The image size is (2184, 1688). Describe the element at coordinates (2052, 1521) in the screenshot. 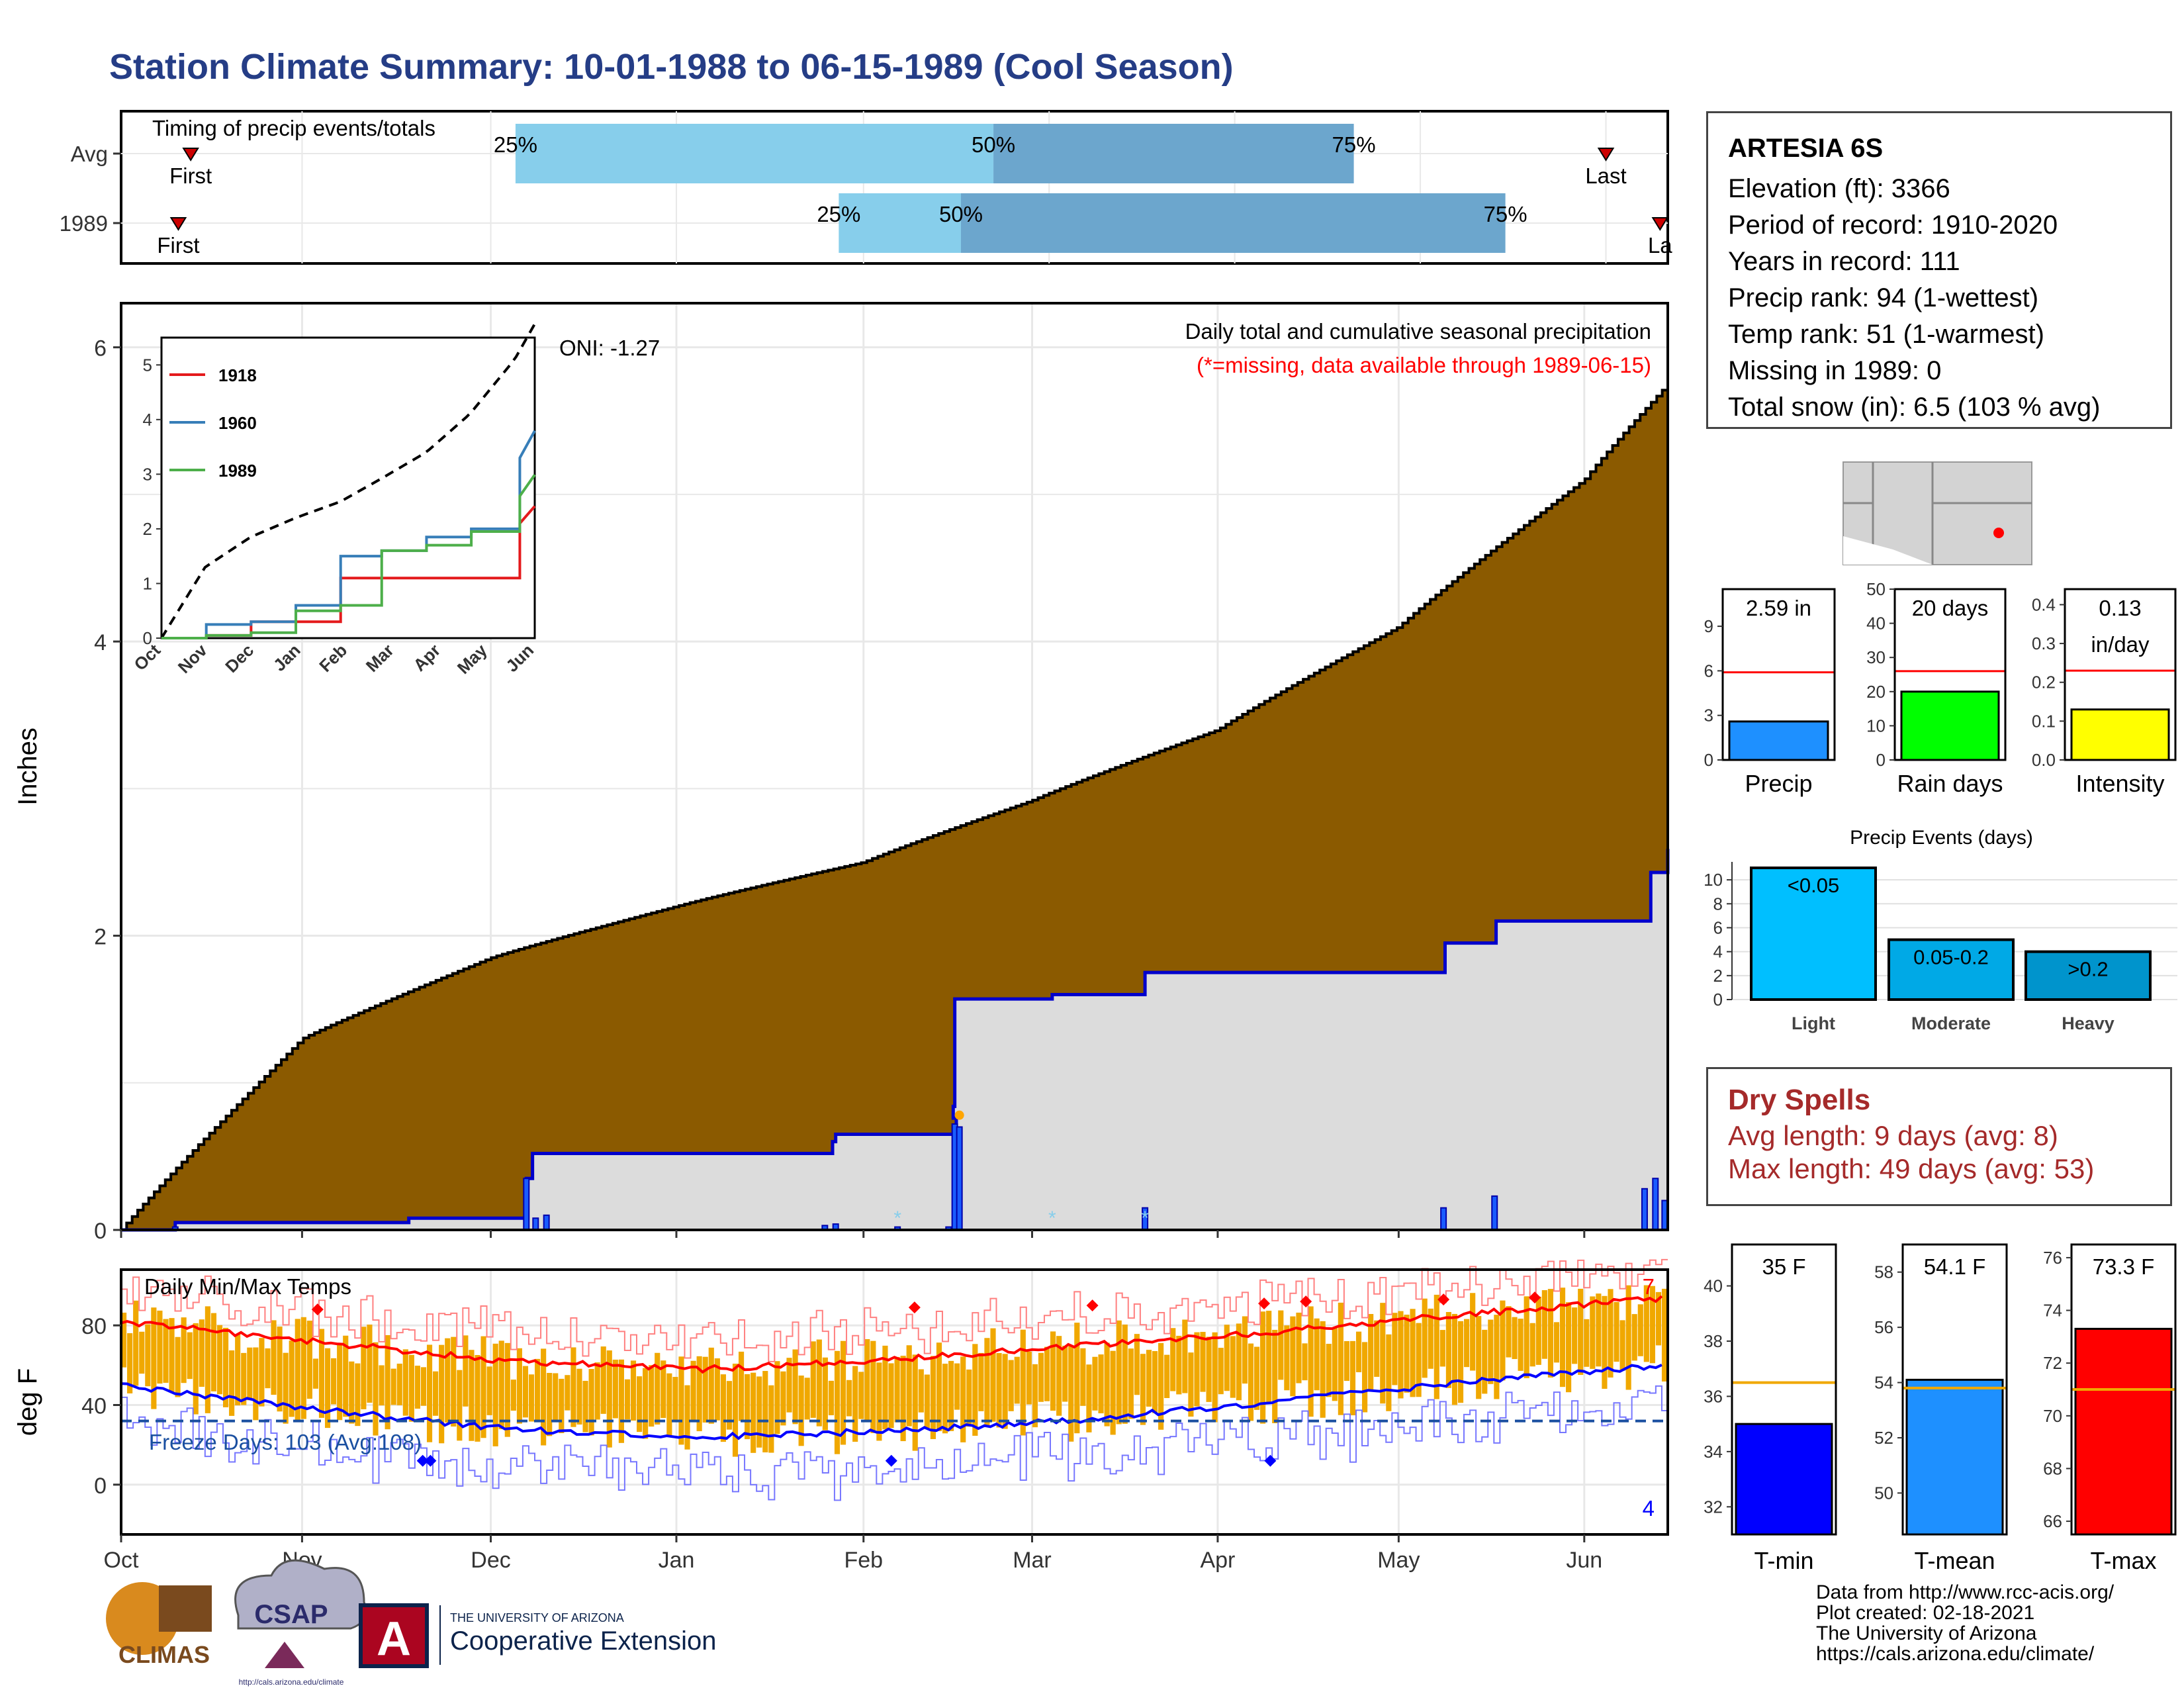

I see `y-tick-label: 66` at that location.